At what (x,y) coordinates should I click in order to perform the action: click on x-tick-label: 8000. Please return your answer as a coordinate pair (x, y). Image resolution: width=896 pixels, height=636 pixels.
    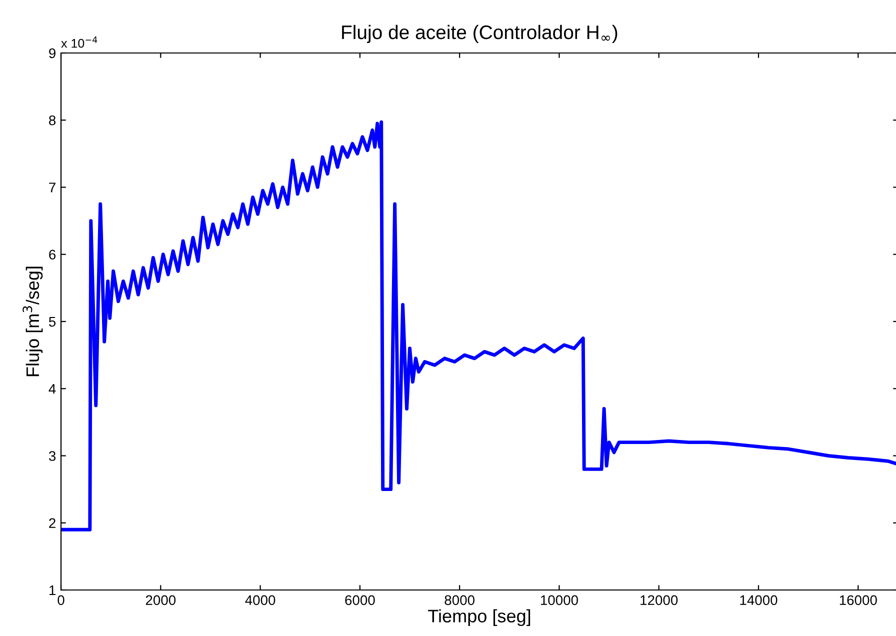
    Looking at the image, I should click on (459, 600).